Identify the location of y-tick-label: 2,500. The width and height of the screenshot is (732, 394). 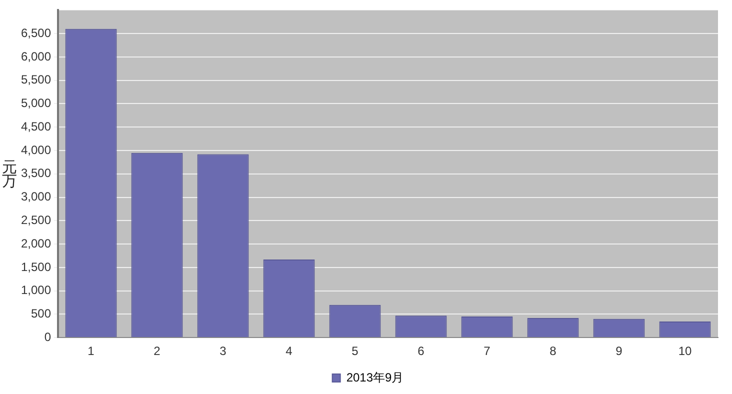
(36, 219).